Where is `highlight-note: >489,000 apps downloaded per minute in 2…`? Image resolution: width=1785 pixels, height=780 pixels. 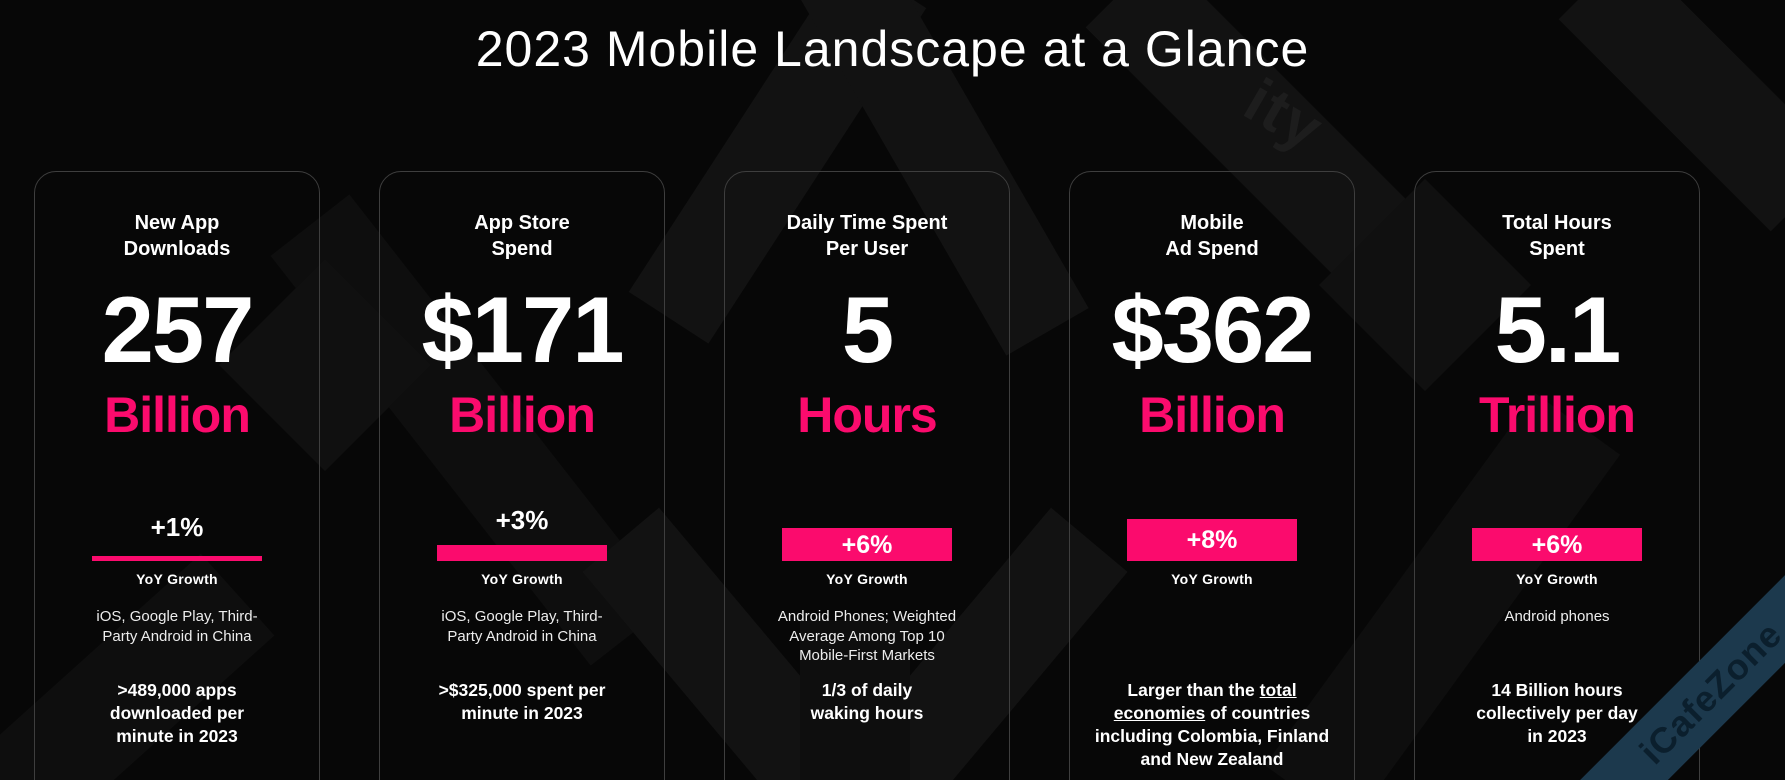
highlight-note: >489,000 apps downloaded per minute in 2… is located at coordinates (177, 713).